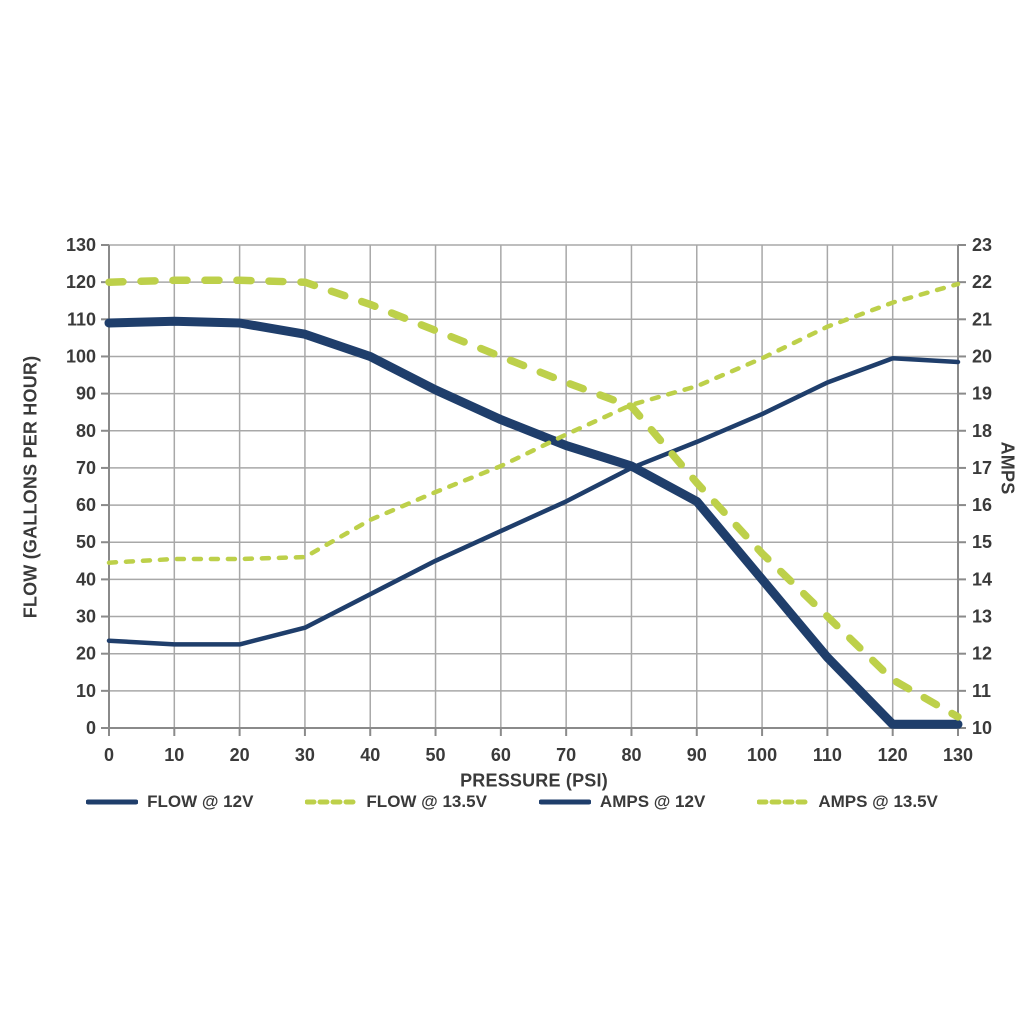 This screenshot has height=1024, width=1024. What do you see at coordinates (109, 755) in the screenshot?
I see `x-tick-label: 0` at bounding box center [109, 755].